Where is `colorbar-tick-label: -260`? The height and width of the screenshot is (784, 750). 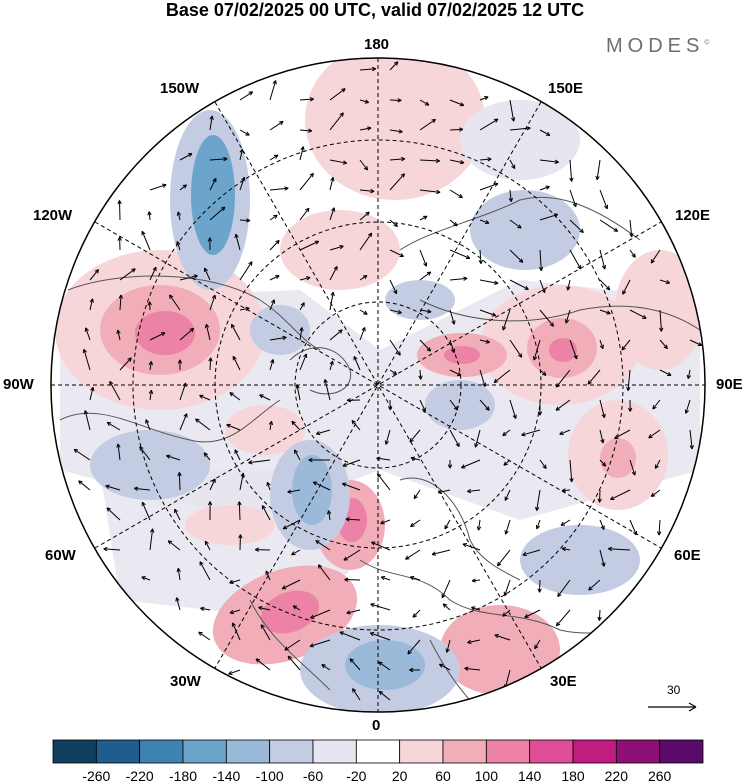
colorbar-tick-label: -260 is located at coordinates (96, 776).